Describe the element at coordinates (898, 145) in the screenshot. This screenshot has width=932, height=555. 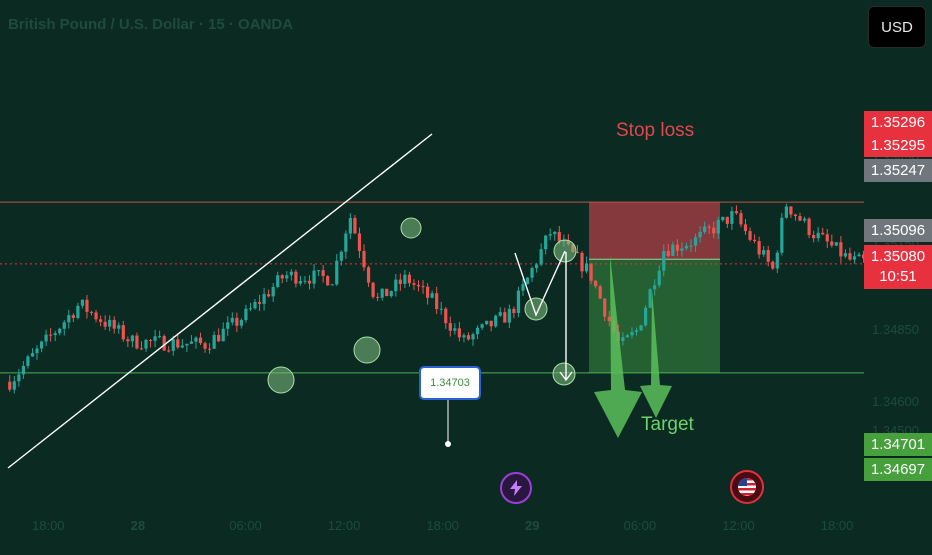
I see `price-tag-stop-b: 1.35295` at that location.